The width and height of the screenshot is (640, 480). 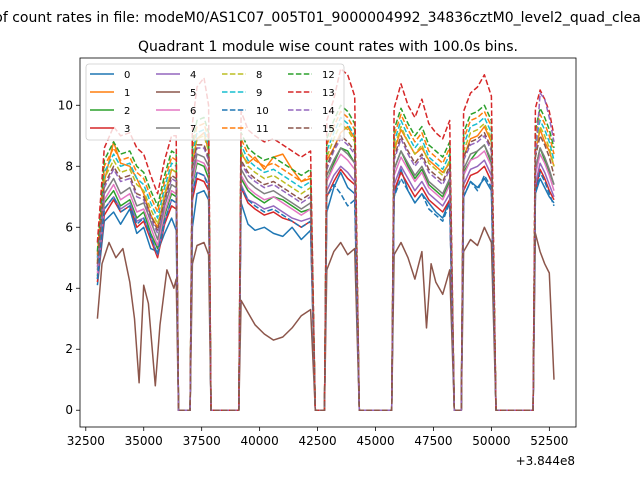 What do you see at coordinates (127, 93) in the screenshot?
I see `legend-label-1: 1` at bounding box center [127, 93].